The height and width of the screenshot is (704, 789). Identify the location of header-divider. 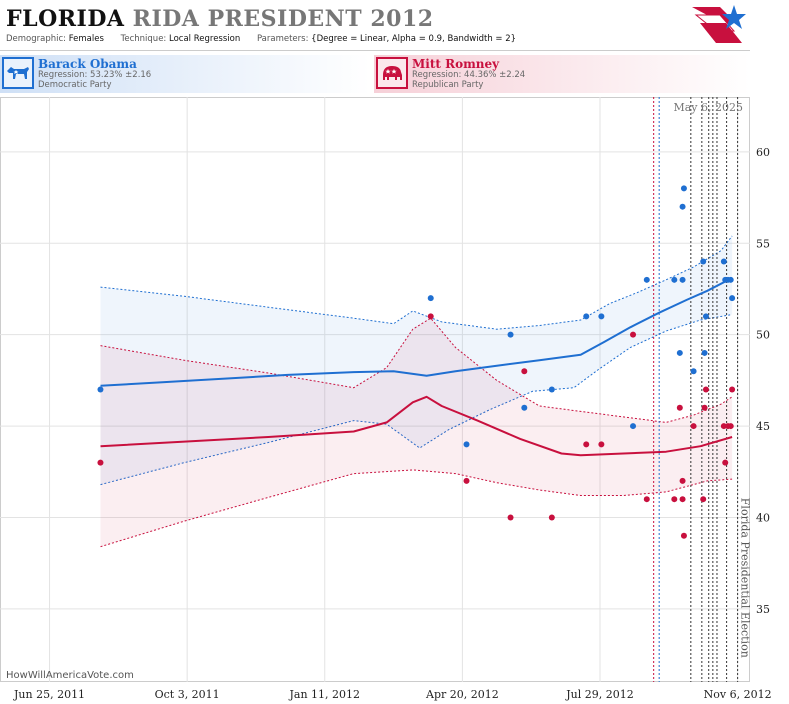
(375, 50).